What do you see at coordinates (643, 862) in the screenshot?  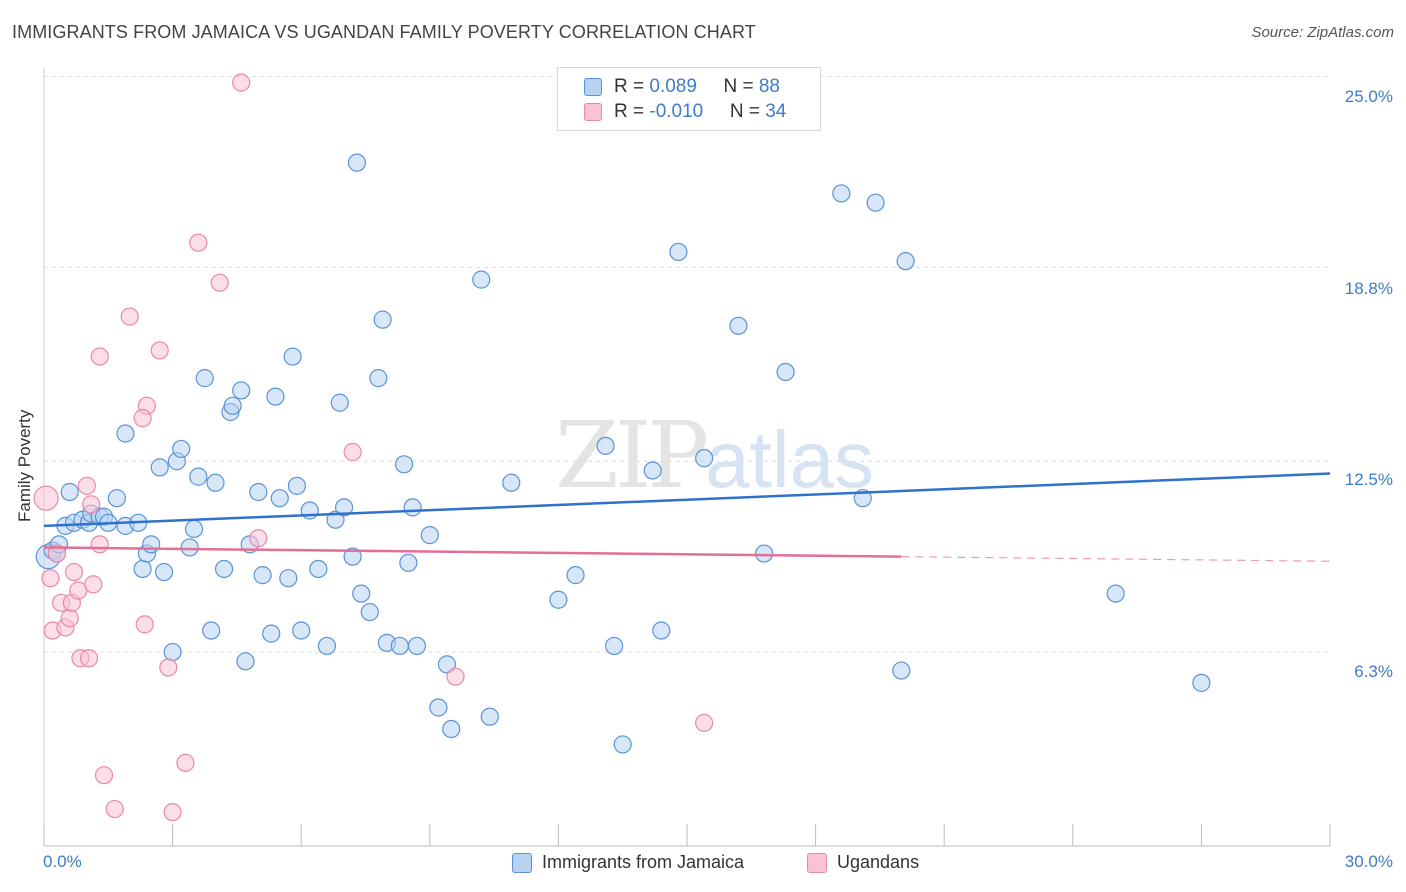 I see `series-label-jamaica: Immigrants from Jamaica` at bounding box center [643, 862].